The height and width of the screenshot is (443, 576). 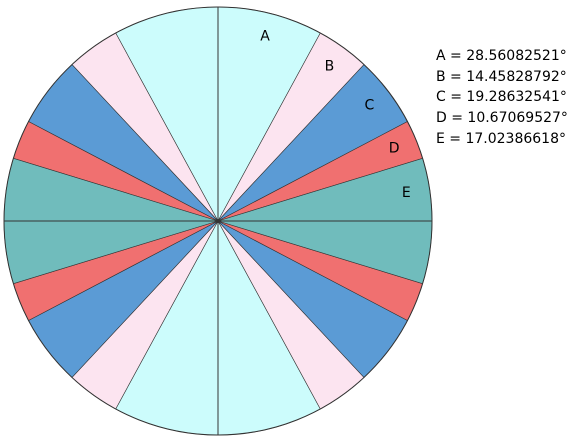 What do you see at coordinates (335, 114) in the screenshot?
I see `sector-labels: A B C D E` at bounding box center [335, 114].